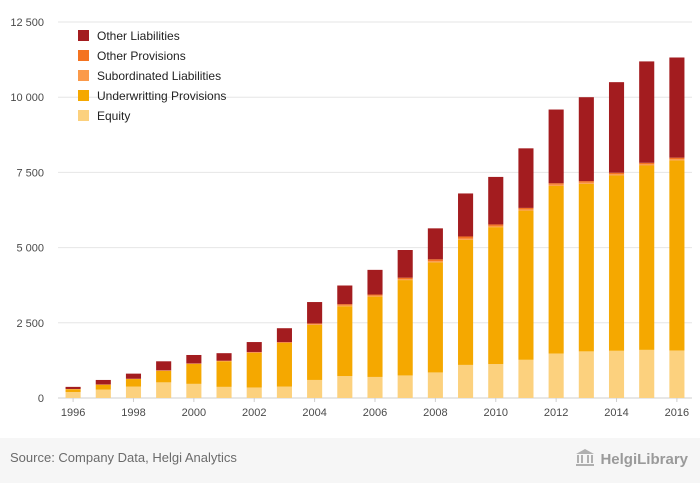 This screenshot has width=700, height=483. I want to click on y-tick-label: 7 500, so click(30, 173).